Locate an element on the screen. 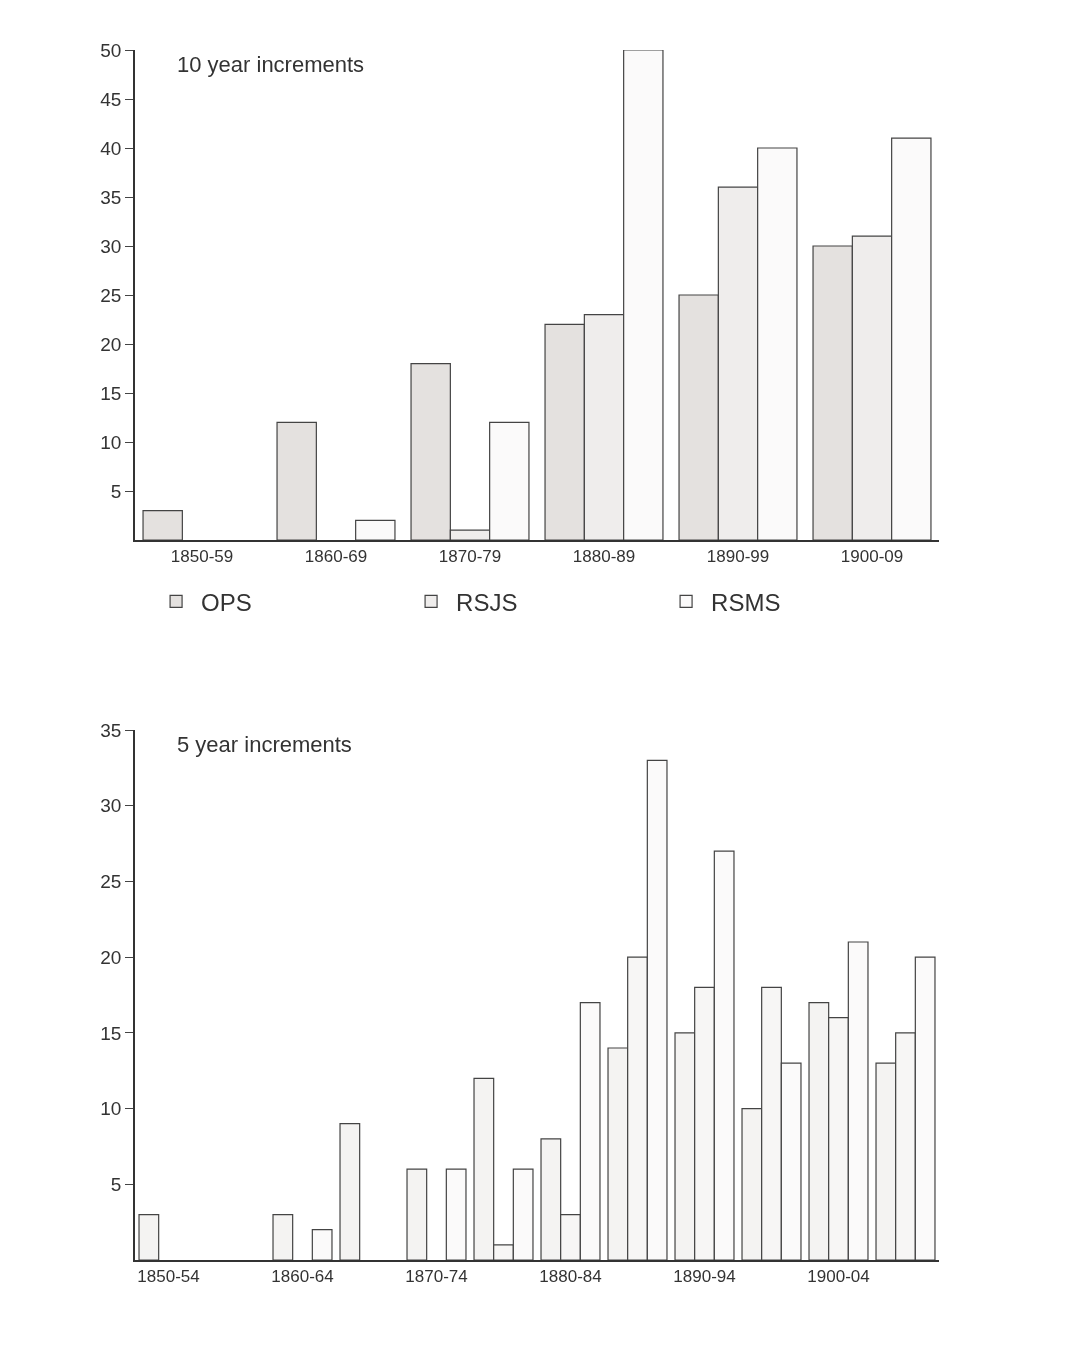 The width and height of the screenshot is (1079, 1365). chart-title: 10 year increments is located at coordinates (271, 64).